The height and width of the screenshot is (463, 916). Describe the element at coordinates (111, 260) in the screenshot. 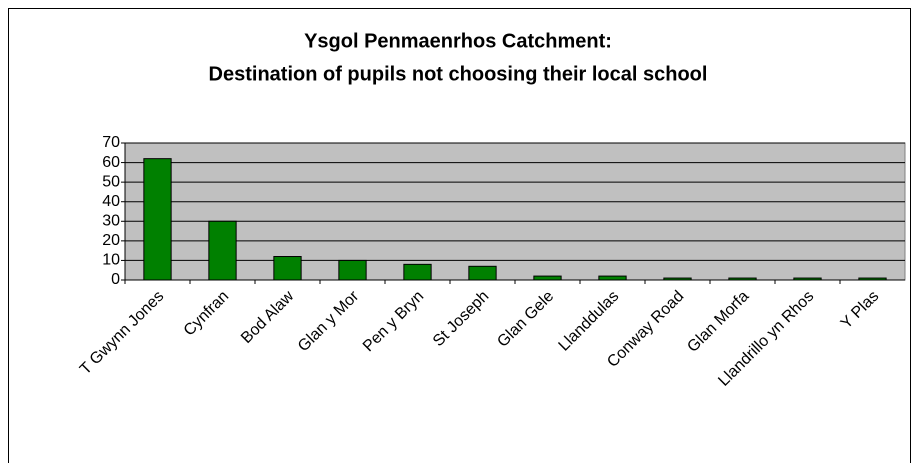

I see `y-tick-label: 10` at that location.